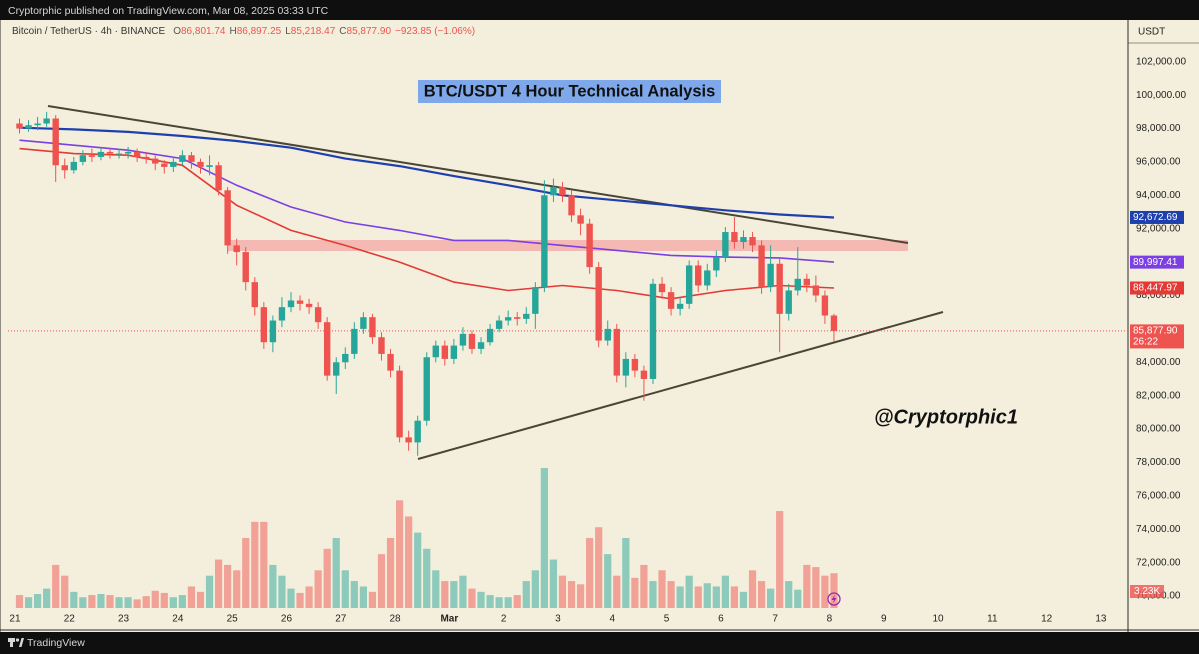 This screenshot has width=1199, height=654. I want to click on ohlc-key: C, so click(342, 31).